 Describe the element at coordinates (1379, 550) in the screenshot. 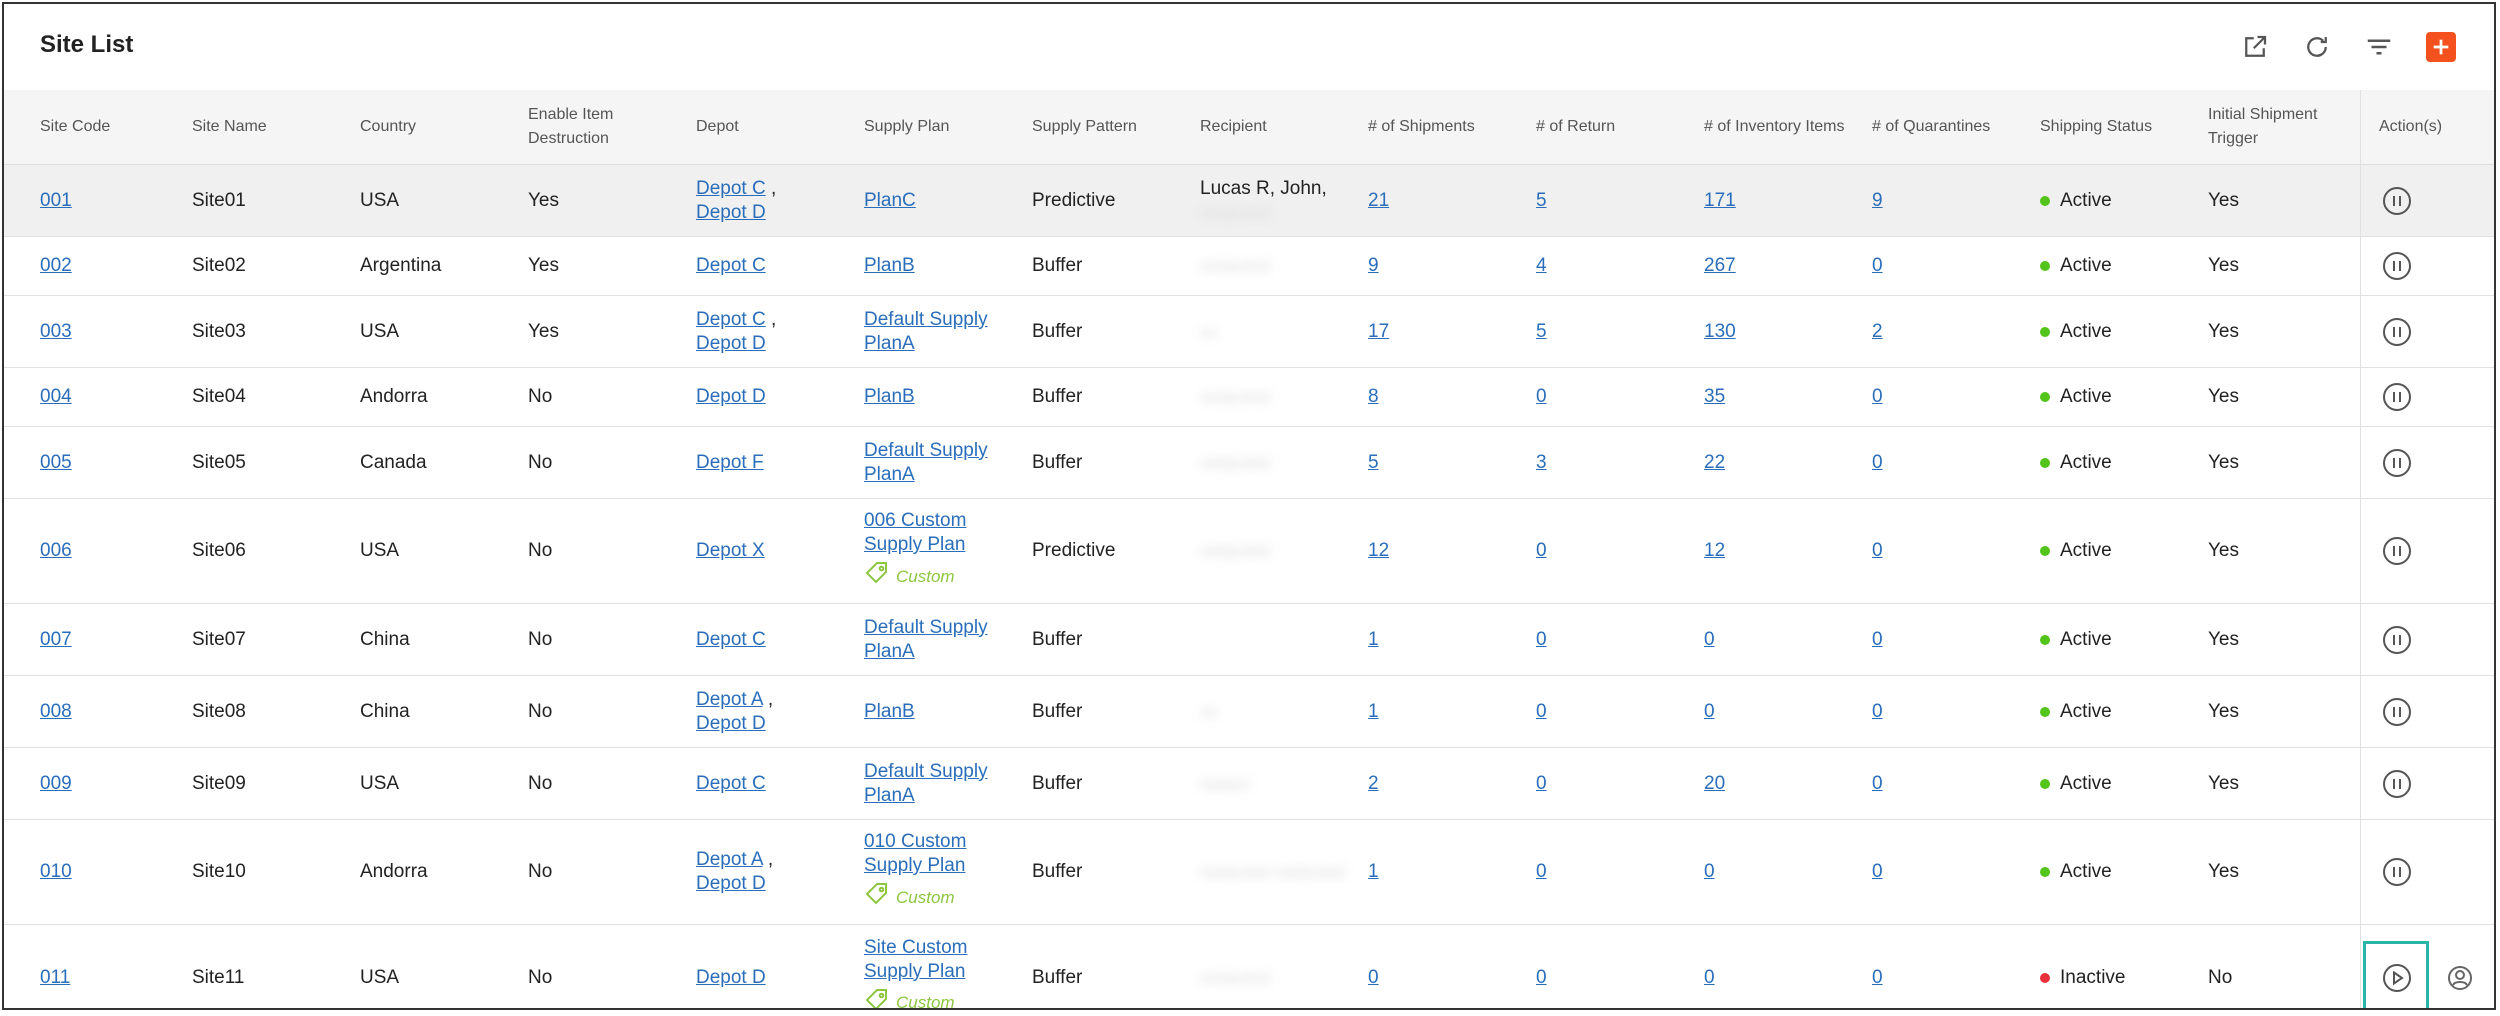

I see `shipments-link: 12` at that location.